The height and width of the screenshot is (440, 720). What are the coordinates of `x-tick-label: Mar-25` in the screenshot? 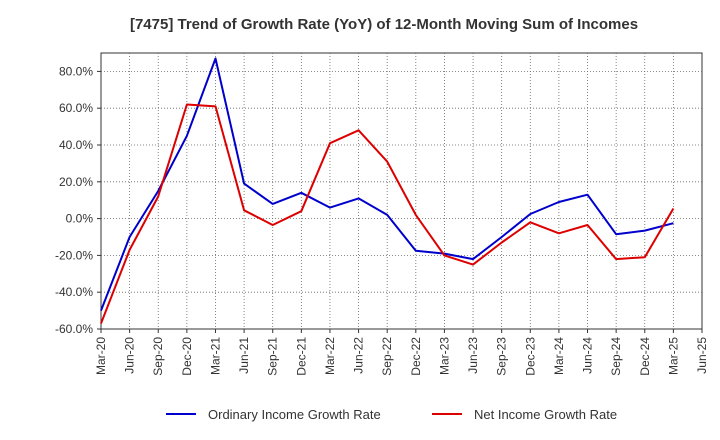 It's located at (673, 356).